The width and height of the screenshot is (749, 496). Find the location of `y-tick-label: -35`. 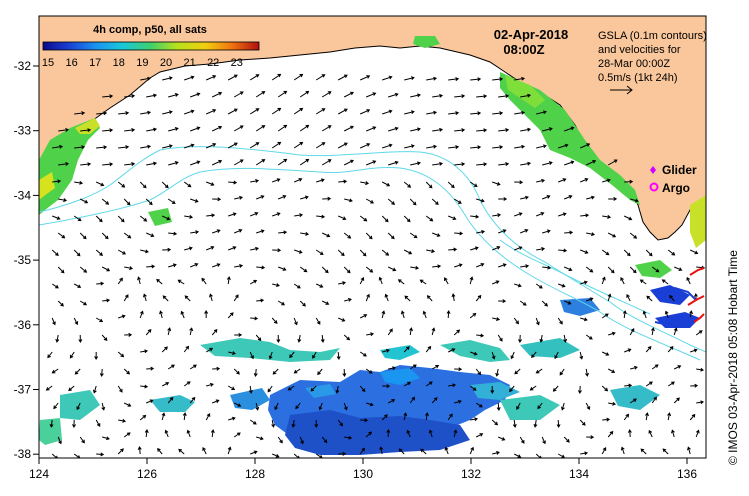

y-tick-label: -35 is located at coordinates (23, 260).